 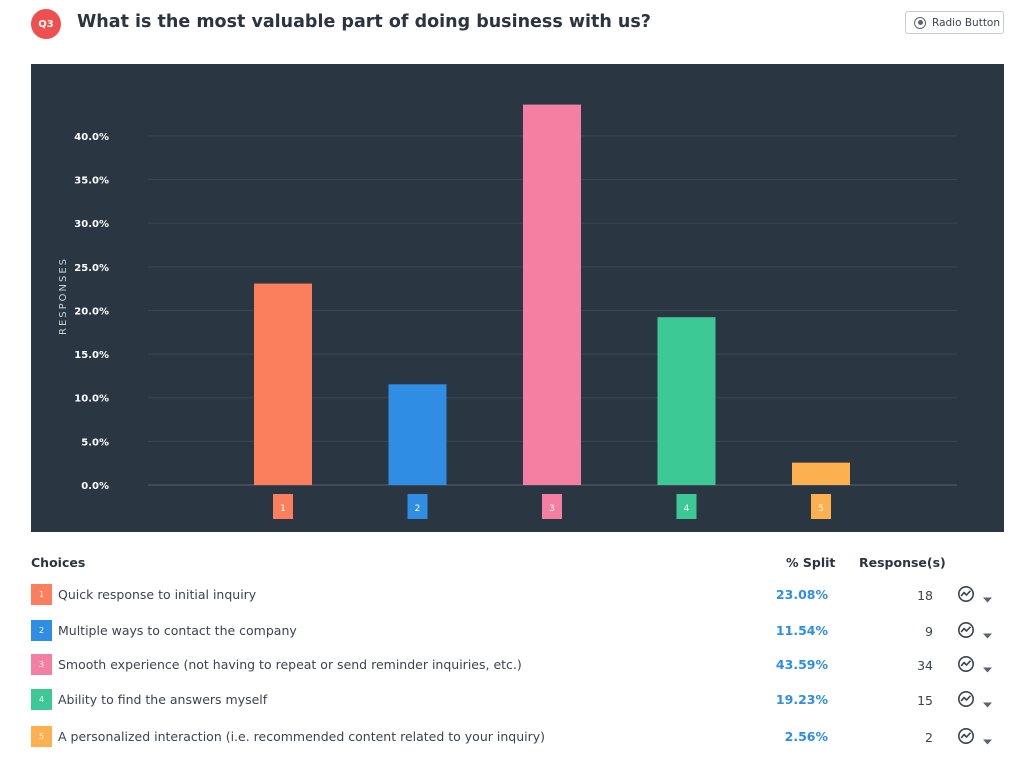 What do you see at coordinates (552, 509) in the screenshot?
I see `x-tick-label: 3` at bounding box center [552, 509].